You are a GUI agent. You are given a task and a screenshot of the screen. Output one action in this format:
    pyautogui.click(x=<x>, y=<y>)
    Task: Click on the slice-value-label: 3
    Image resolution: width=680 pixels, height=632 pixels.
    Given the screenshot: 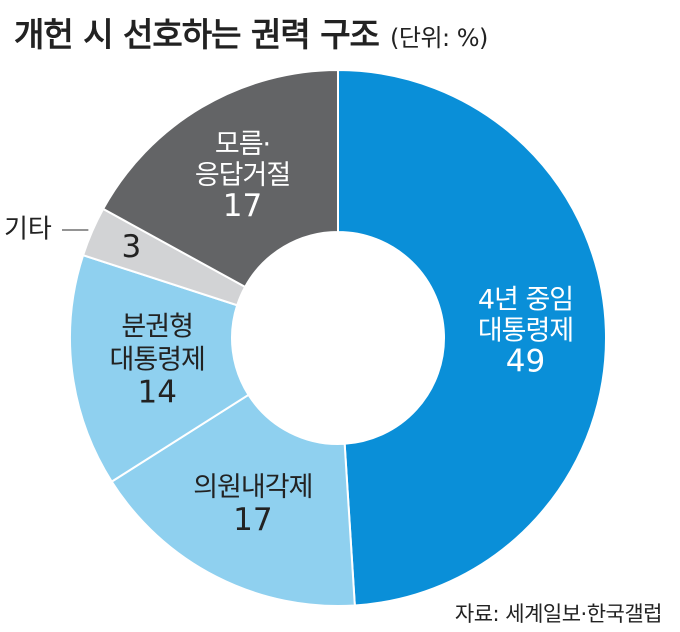 What is the action you would take?
    pyautogui.click(x=132, y=247)
    